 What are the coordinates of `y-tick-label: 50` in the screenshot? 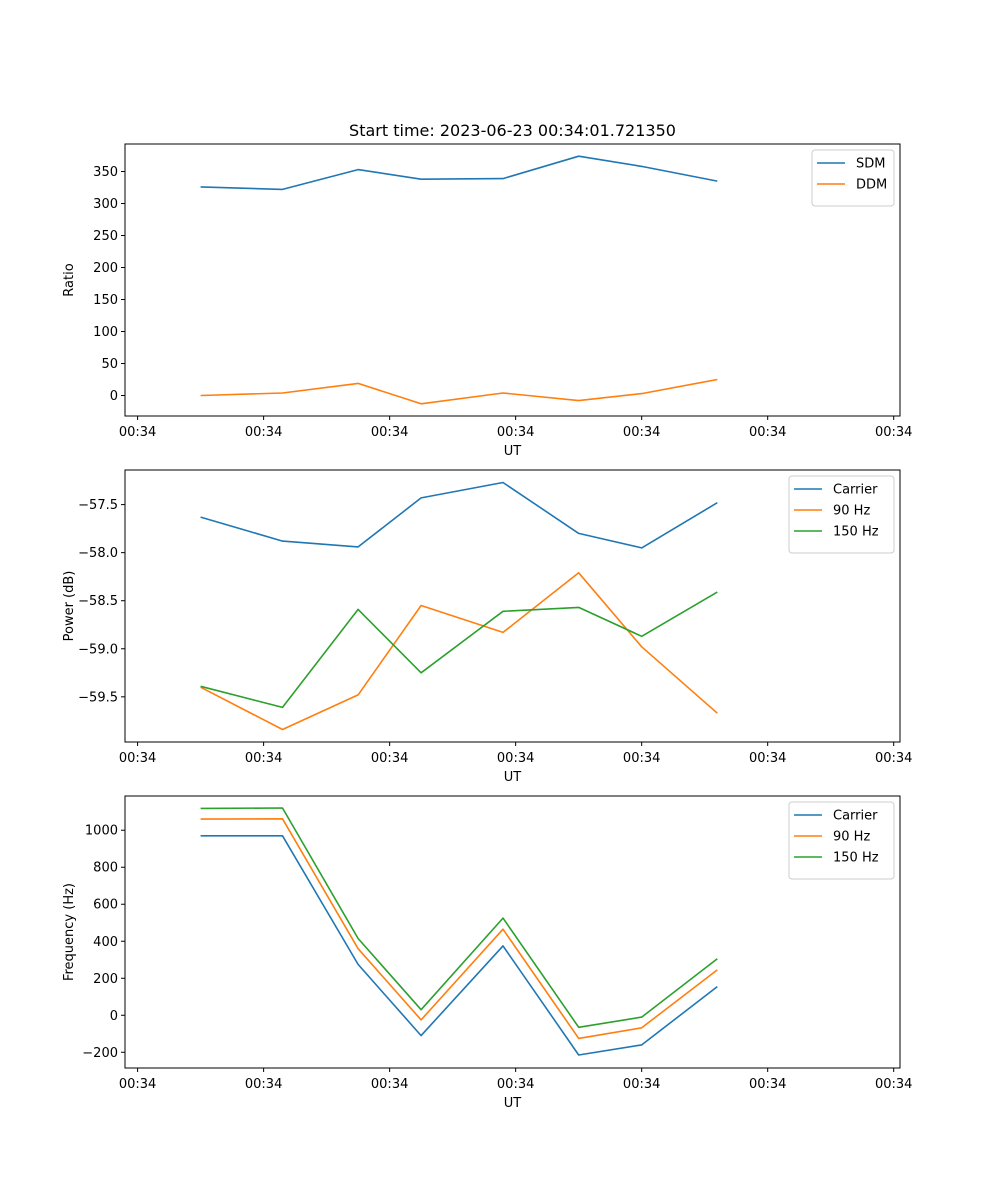 It's located at (109, 364).